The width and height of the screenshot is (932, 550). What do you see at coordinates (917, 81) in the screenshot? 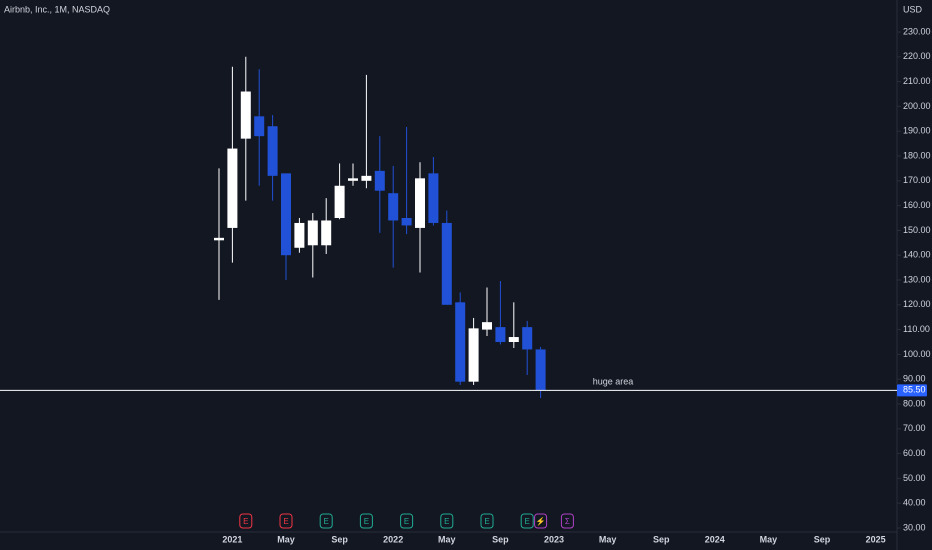
I see `y-tick-label: 210.00` at bounding box center [917, 81].